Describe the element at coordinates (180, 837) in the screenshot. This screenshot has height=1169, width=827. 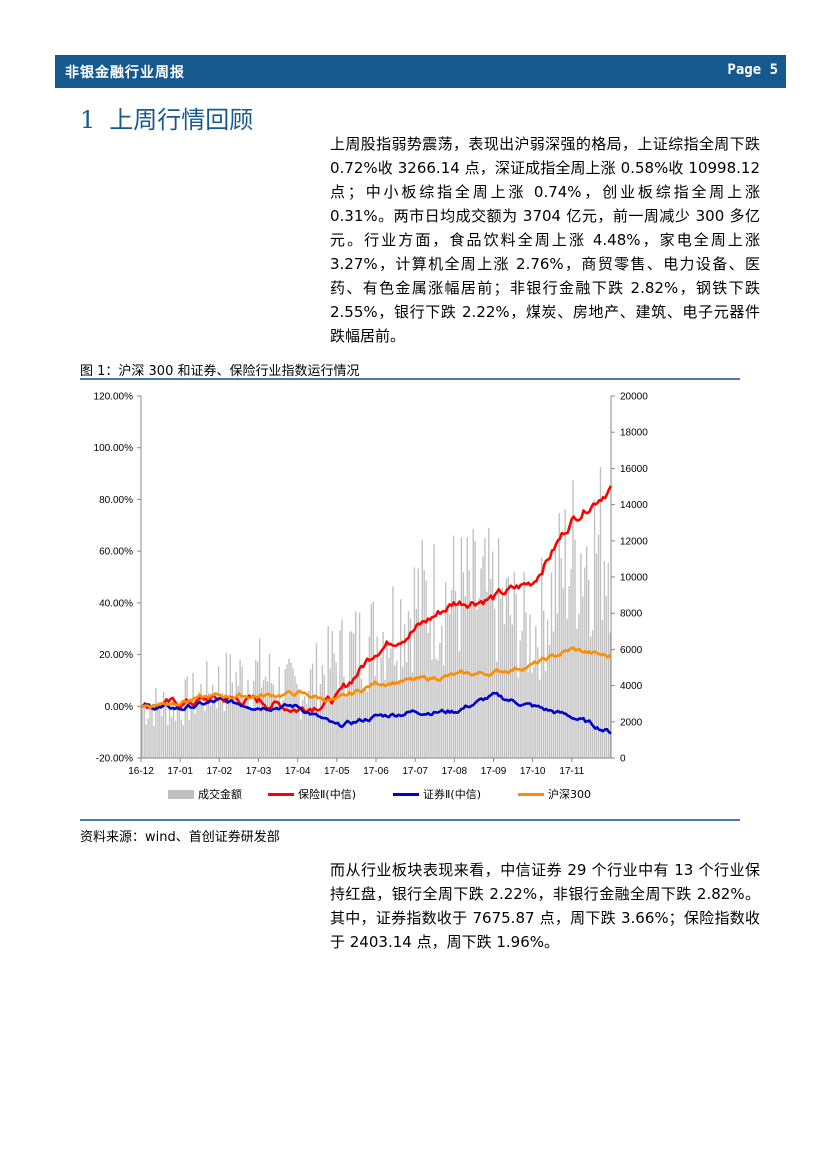
I see `figure-source: 资料来源：wind、首创证券研发部` at that location.